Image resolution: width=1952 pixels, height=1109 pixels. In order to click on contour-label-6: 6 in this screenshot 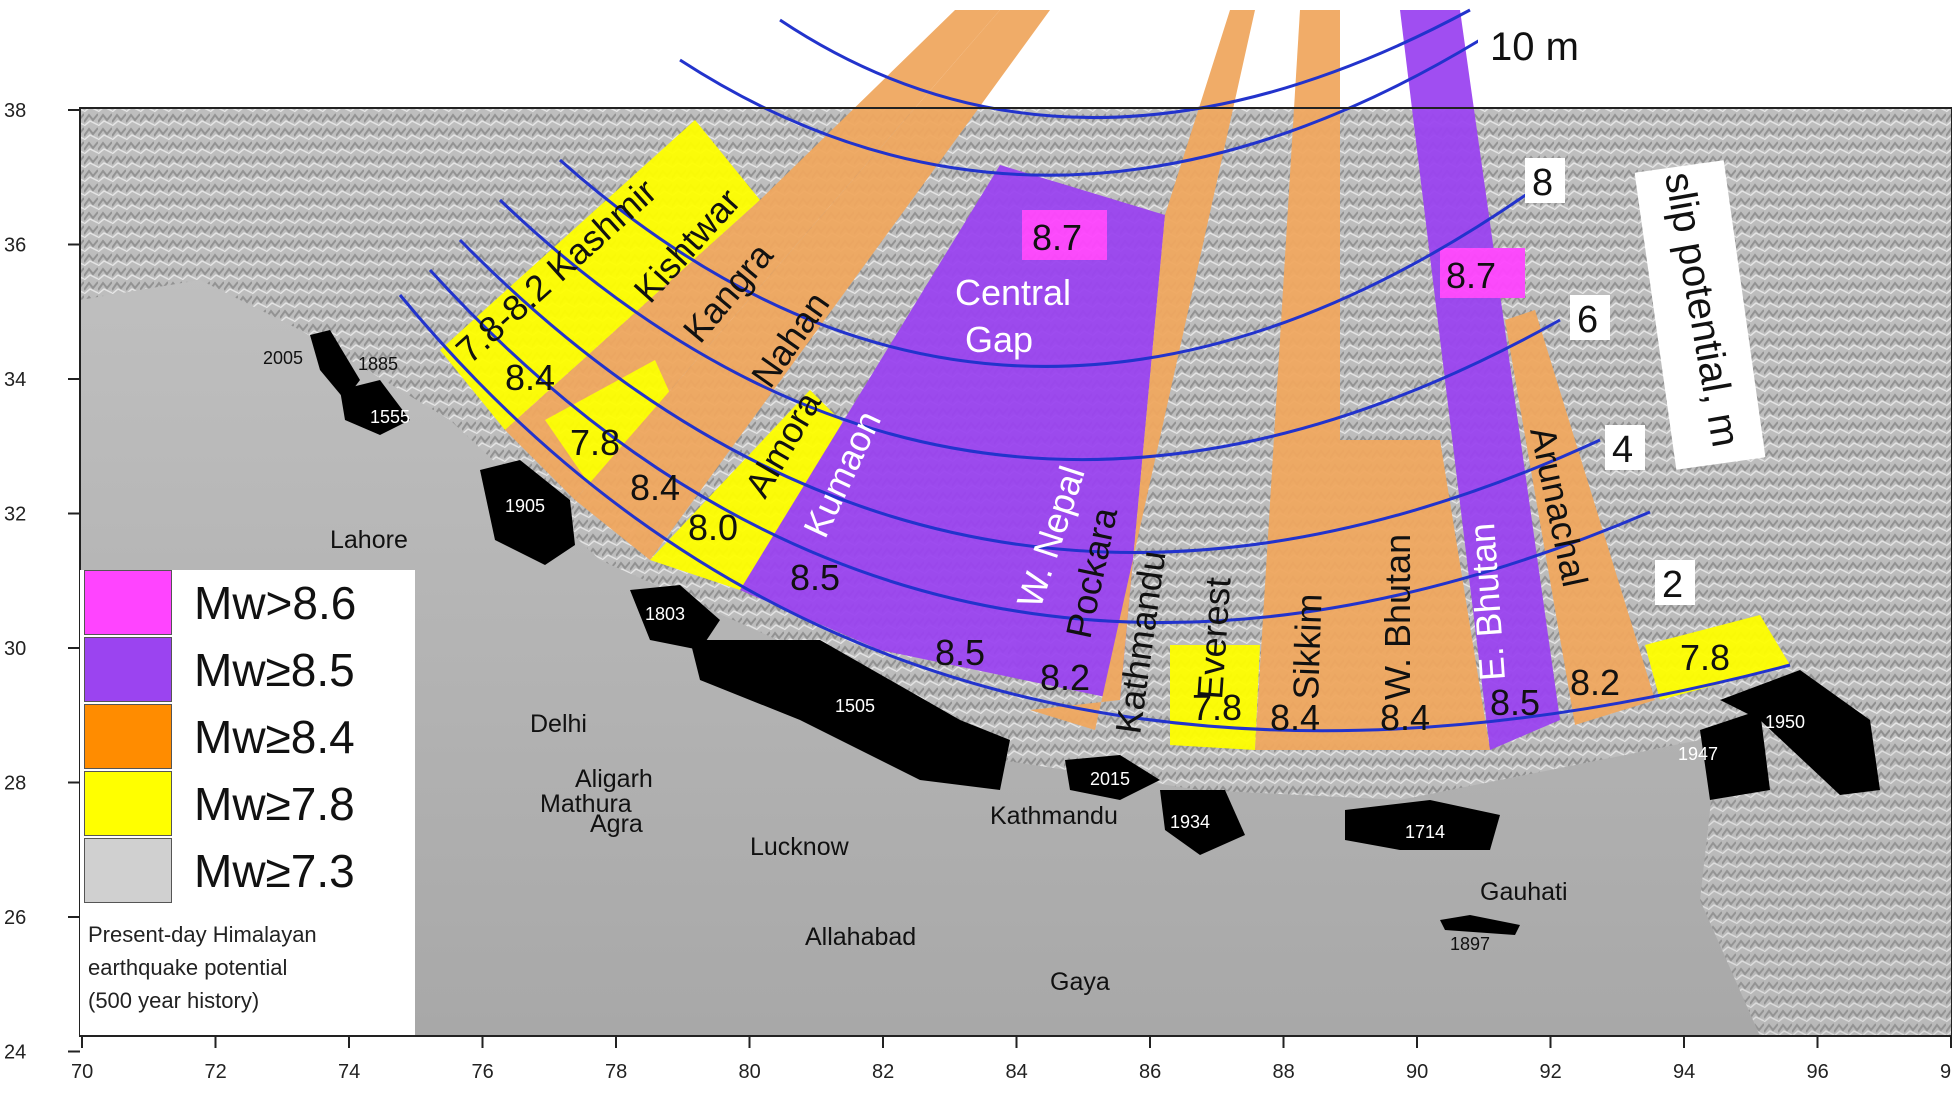, I will do `click(1587, 320)`.